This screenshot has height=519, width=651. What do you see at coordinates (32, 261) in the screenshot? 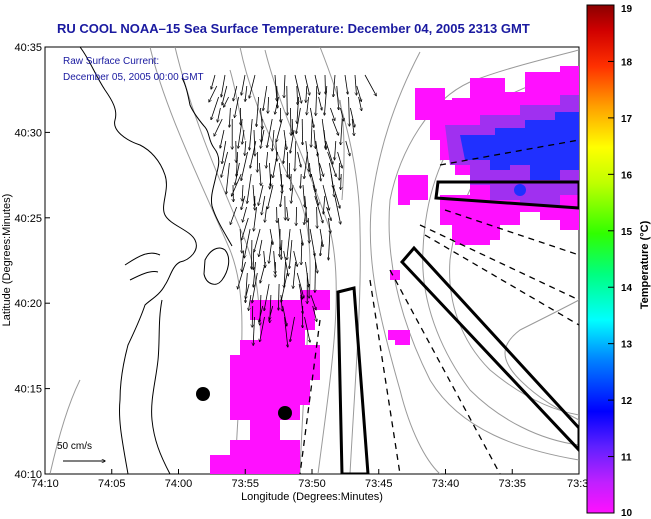
I see `y-axis: 40:35 40:30 40:25 40:20 40:15 40:10` at bounding box center [32, 261].